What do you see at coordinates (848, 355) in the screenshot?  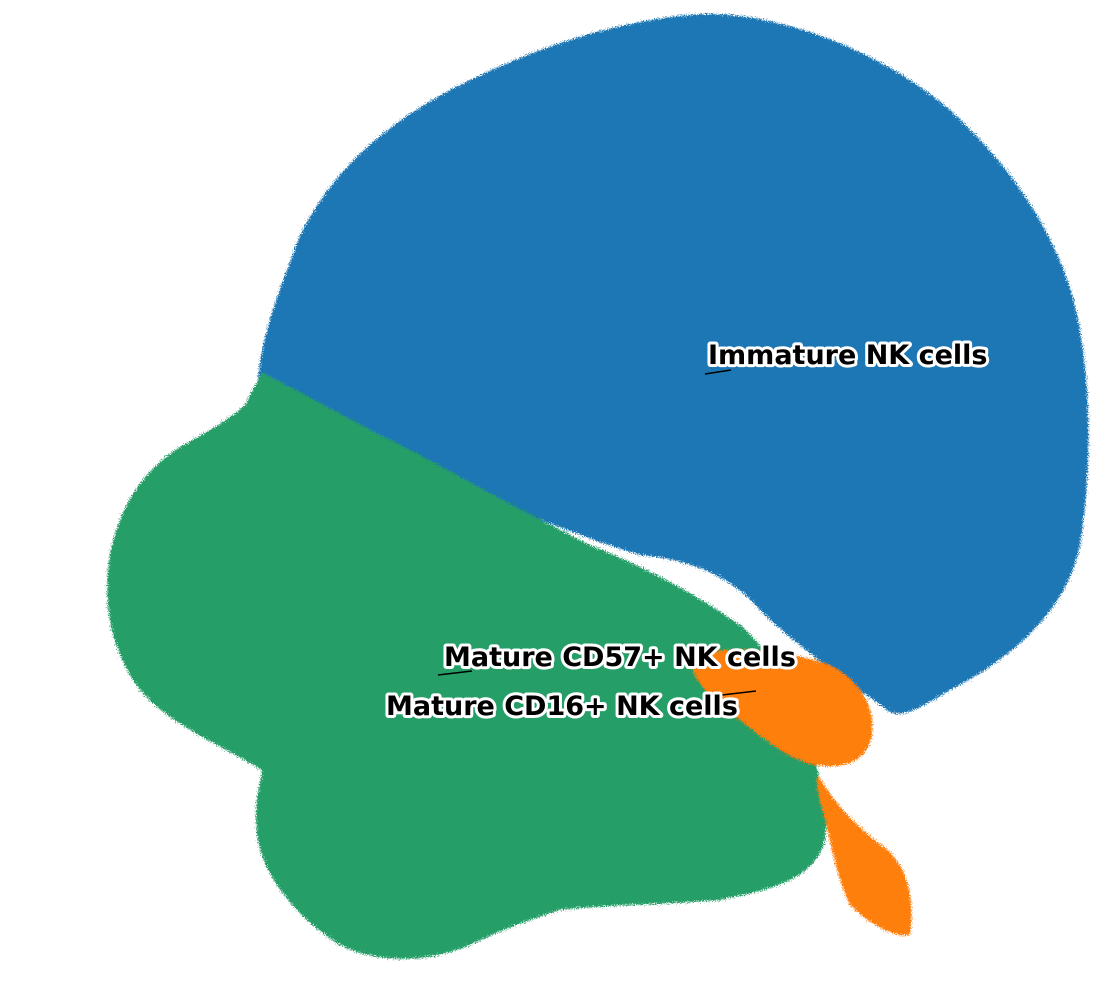 I see `annotation-immature-nk: Immature NK cells` at bounding box center [848, 355].